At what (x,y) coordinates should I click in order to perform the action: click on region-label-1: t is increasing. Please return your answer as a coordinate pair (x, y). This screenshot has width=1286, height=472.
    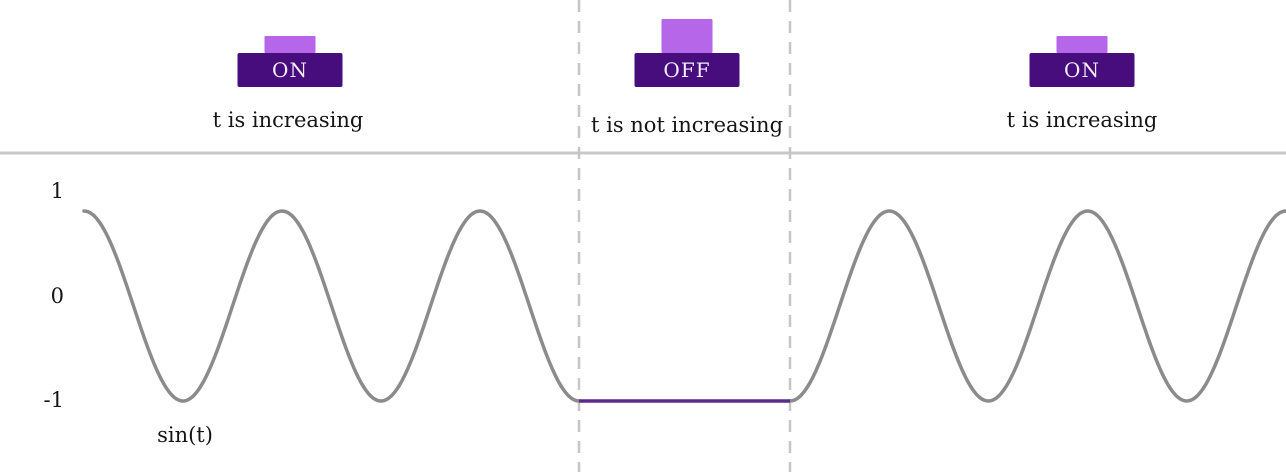
    Looking at the image, I should click on (288, 120).